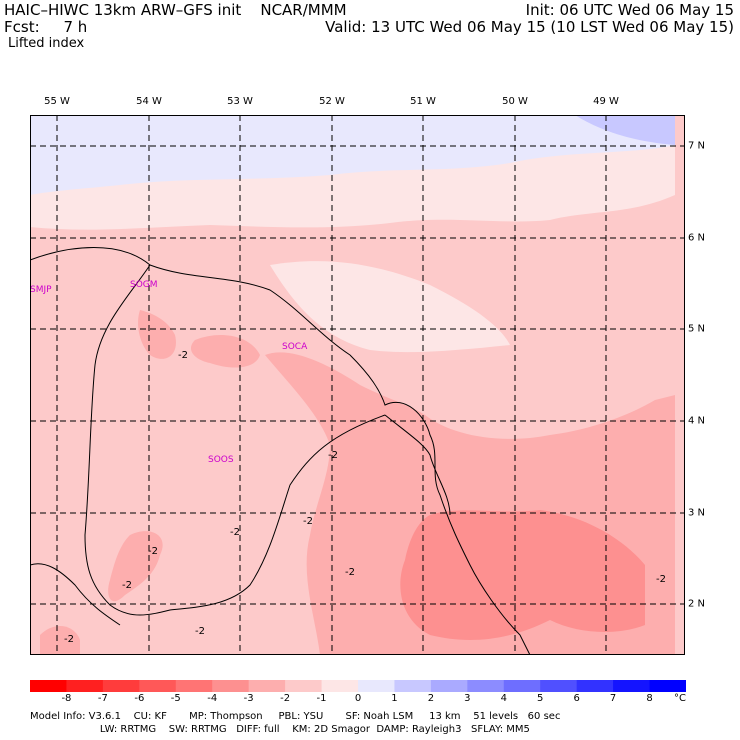 This screenshot has width=740, height=740. What do you see at coordinates (697, 513) in the screenshot?
I see `lat-label-3n: 3 N` at bounding box center [697, 513].